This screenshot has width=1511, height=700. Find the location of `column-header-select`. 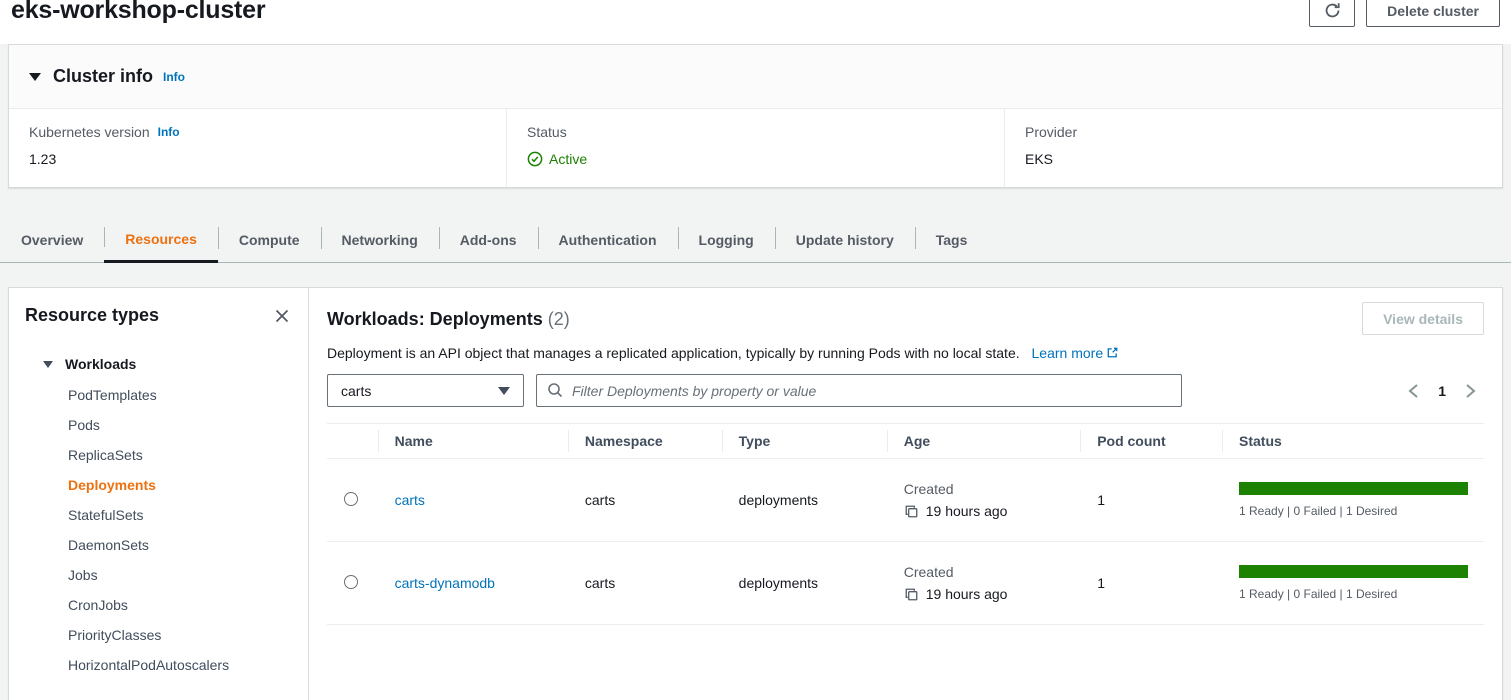

column-header-select is located at coordinates (352, 441).